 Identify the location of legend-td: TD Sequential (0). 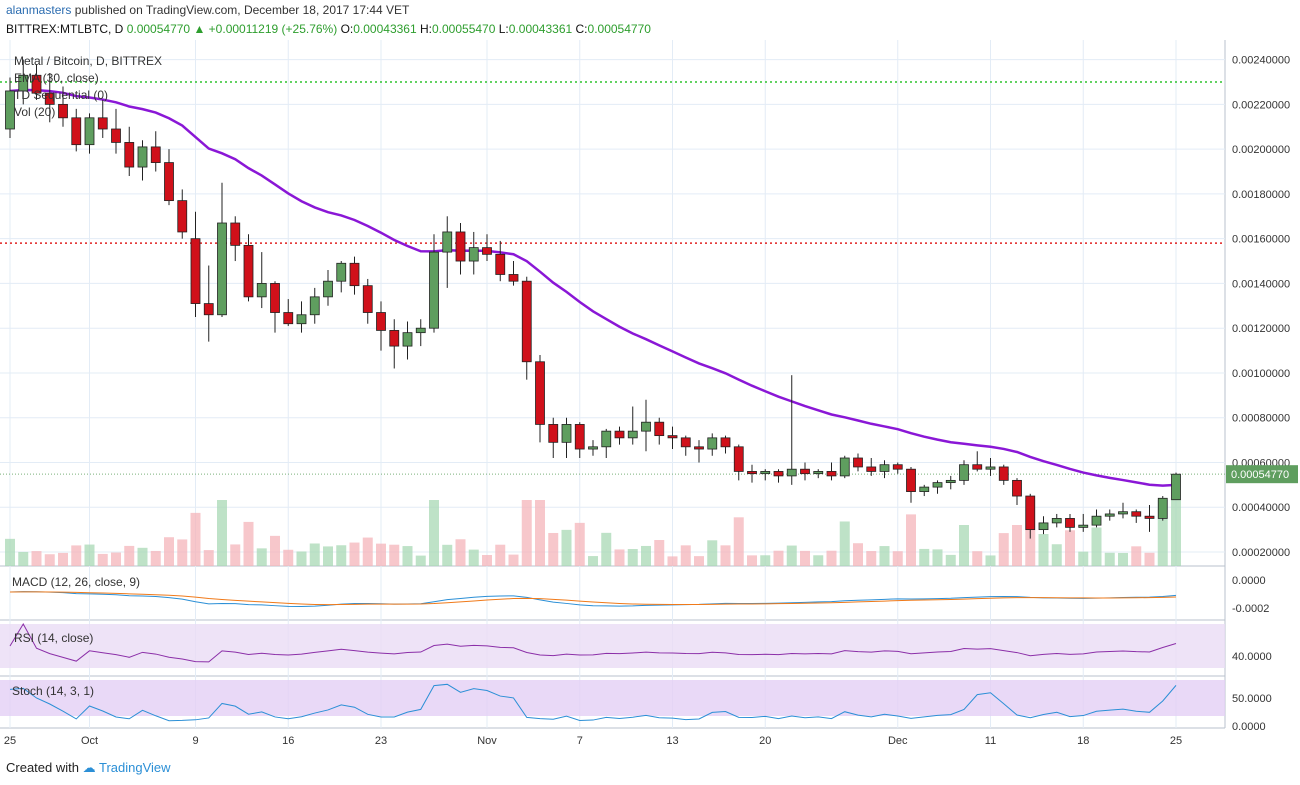
(61, 95).